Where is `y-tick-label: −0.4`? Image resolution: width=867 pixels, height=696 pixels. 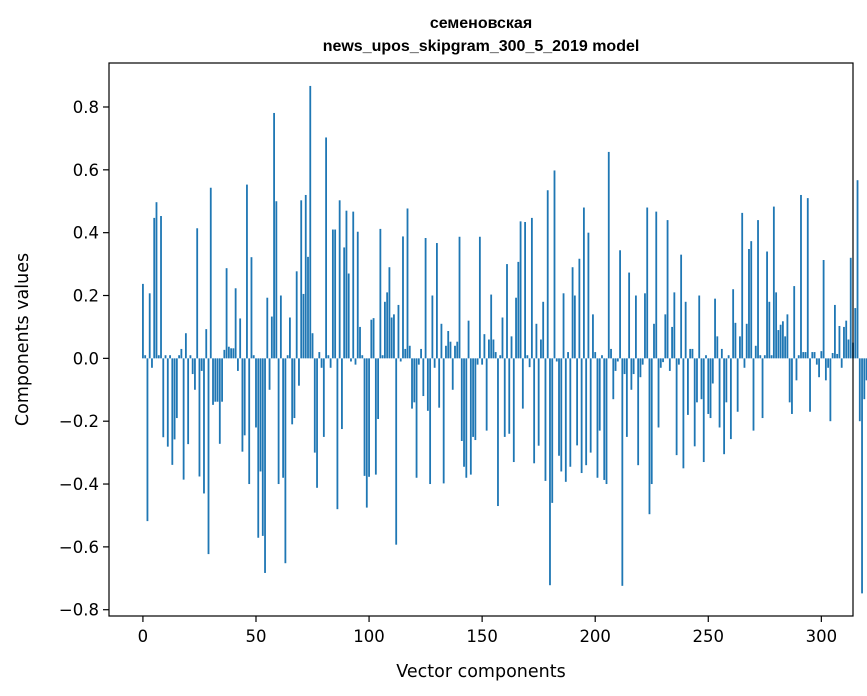
y-tick-label: −0.4 is located at coordinates (79, 484).